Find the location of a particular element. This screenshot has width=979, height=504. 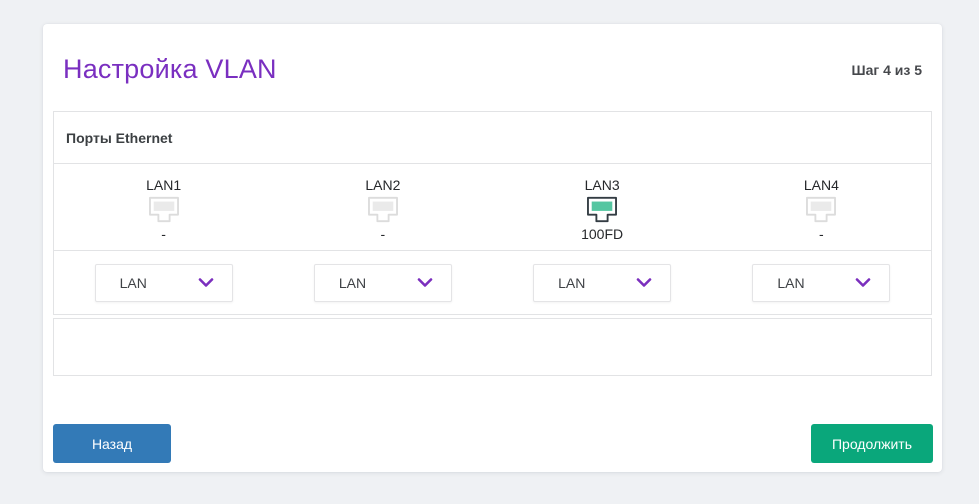

port-lan1: LAN1 - is located at coordinates (163, 207).